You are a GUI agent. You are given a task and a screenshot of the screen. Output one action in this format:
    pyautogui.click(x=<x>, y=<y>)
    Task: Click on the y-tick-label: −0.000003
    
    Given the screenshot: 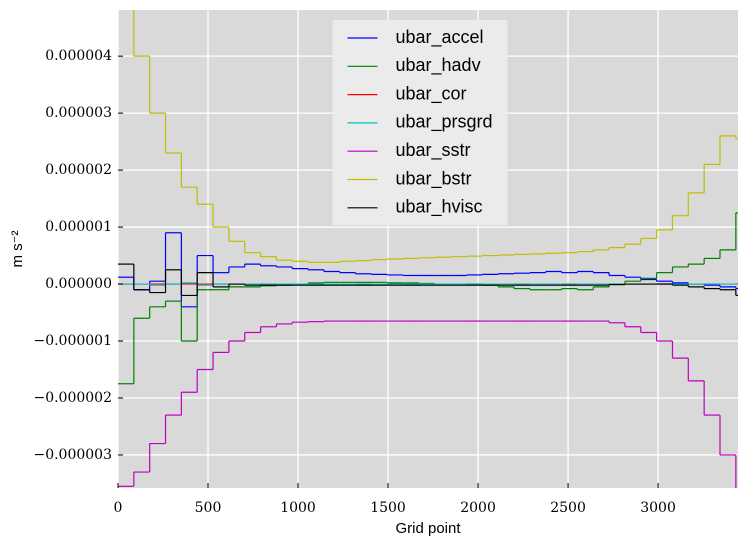 What is the action you would take?
    pyautogui.click(x=72, y=455)
    